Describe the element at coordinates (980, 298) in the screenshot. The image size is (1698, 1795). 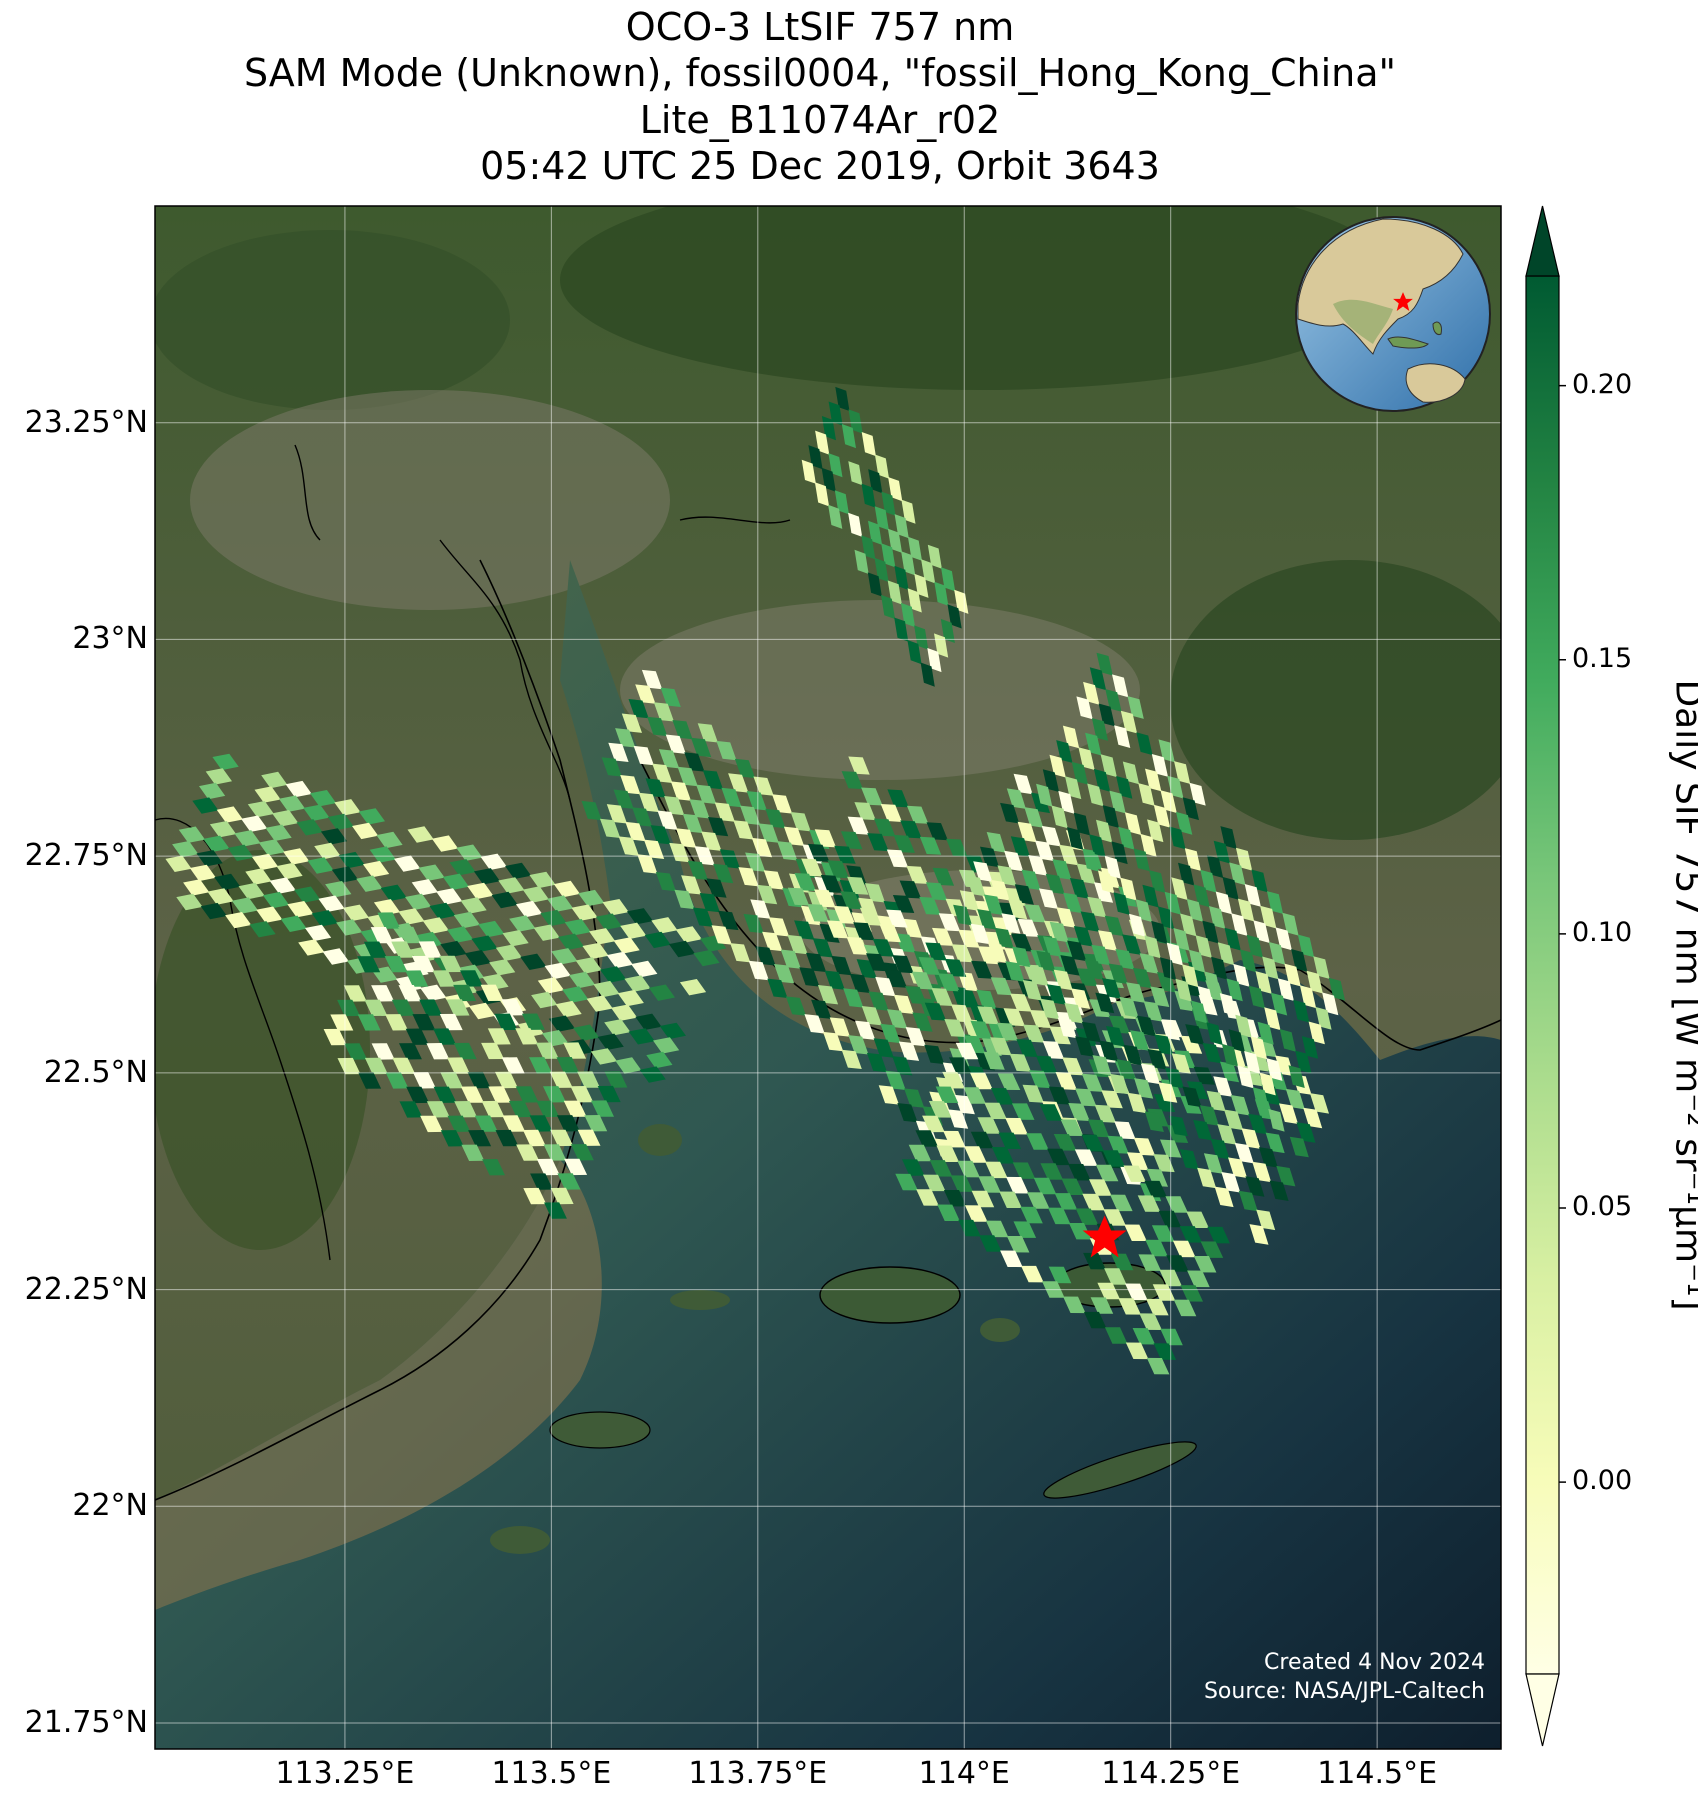
I see `hills-north` at that location.